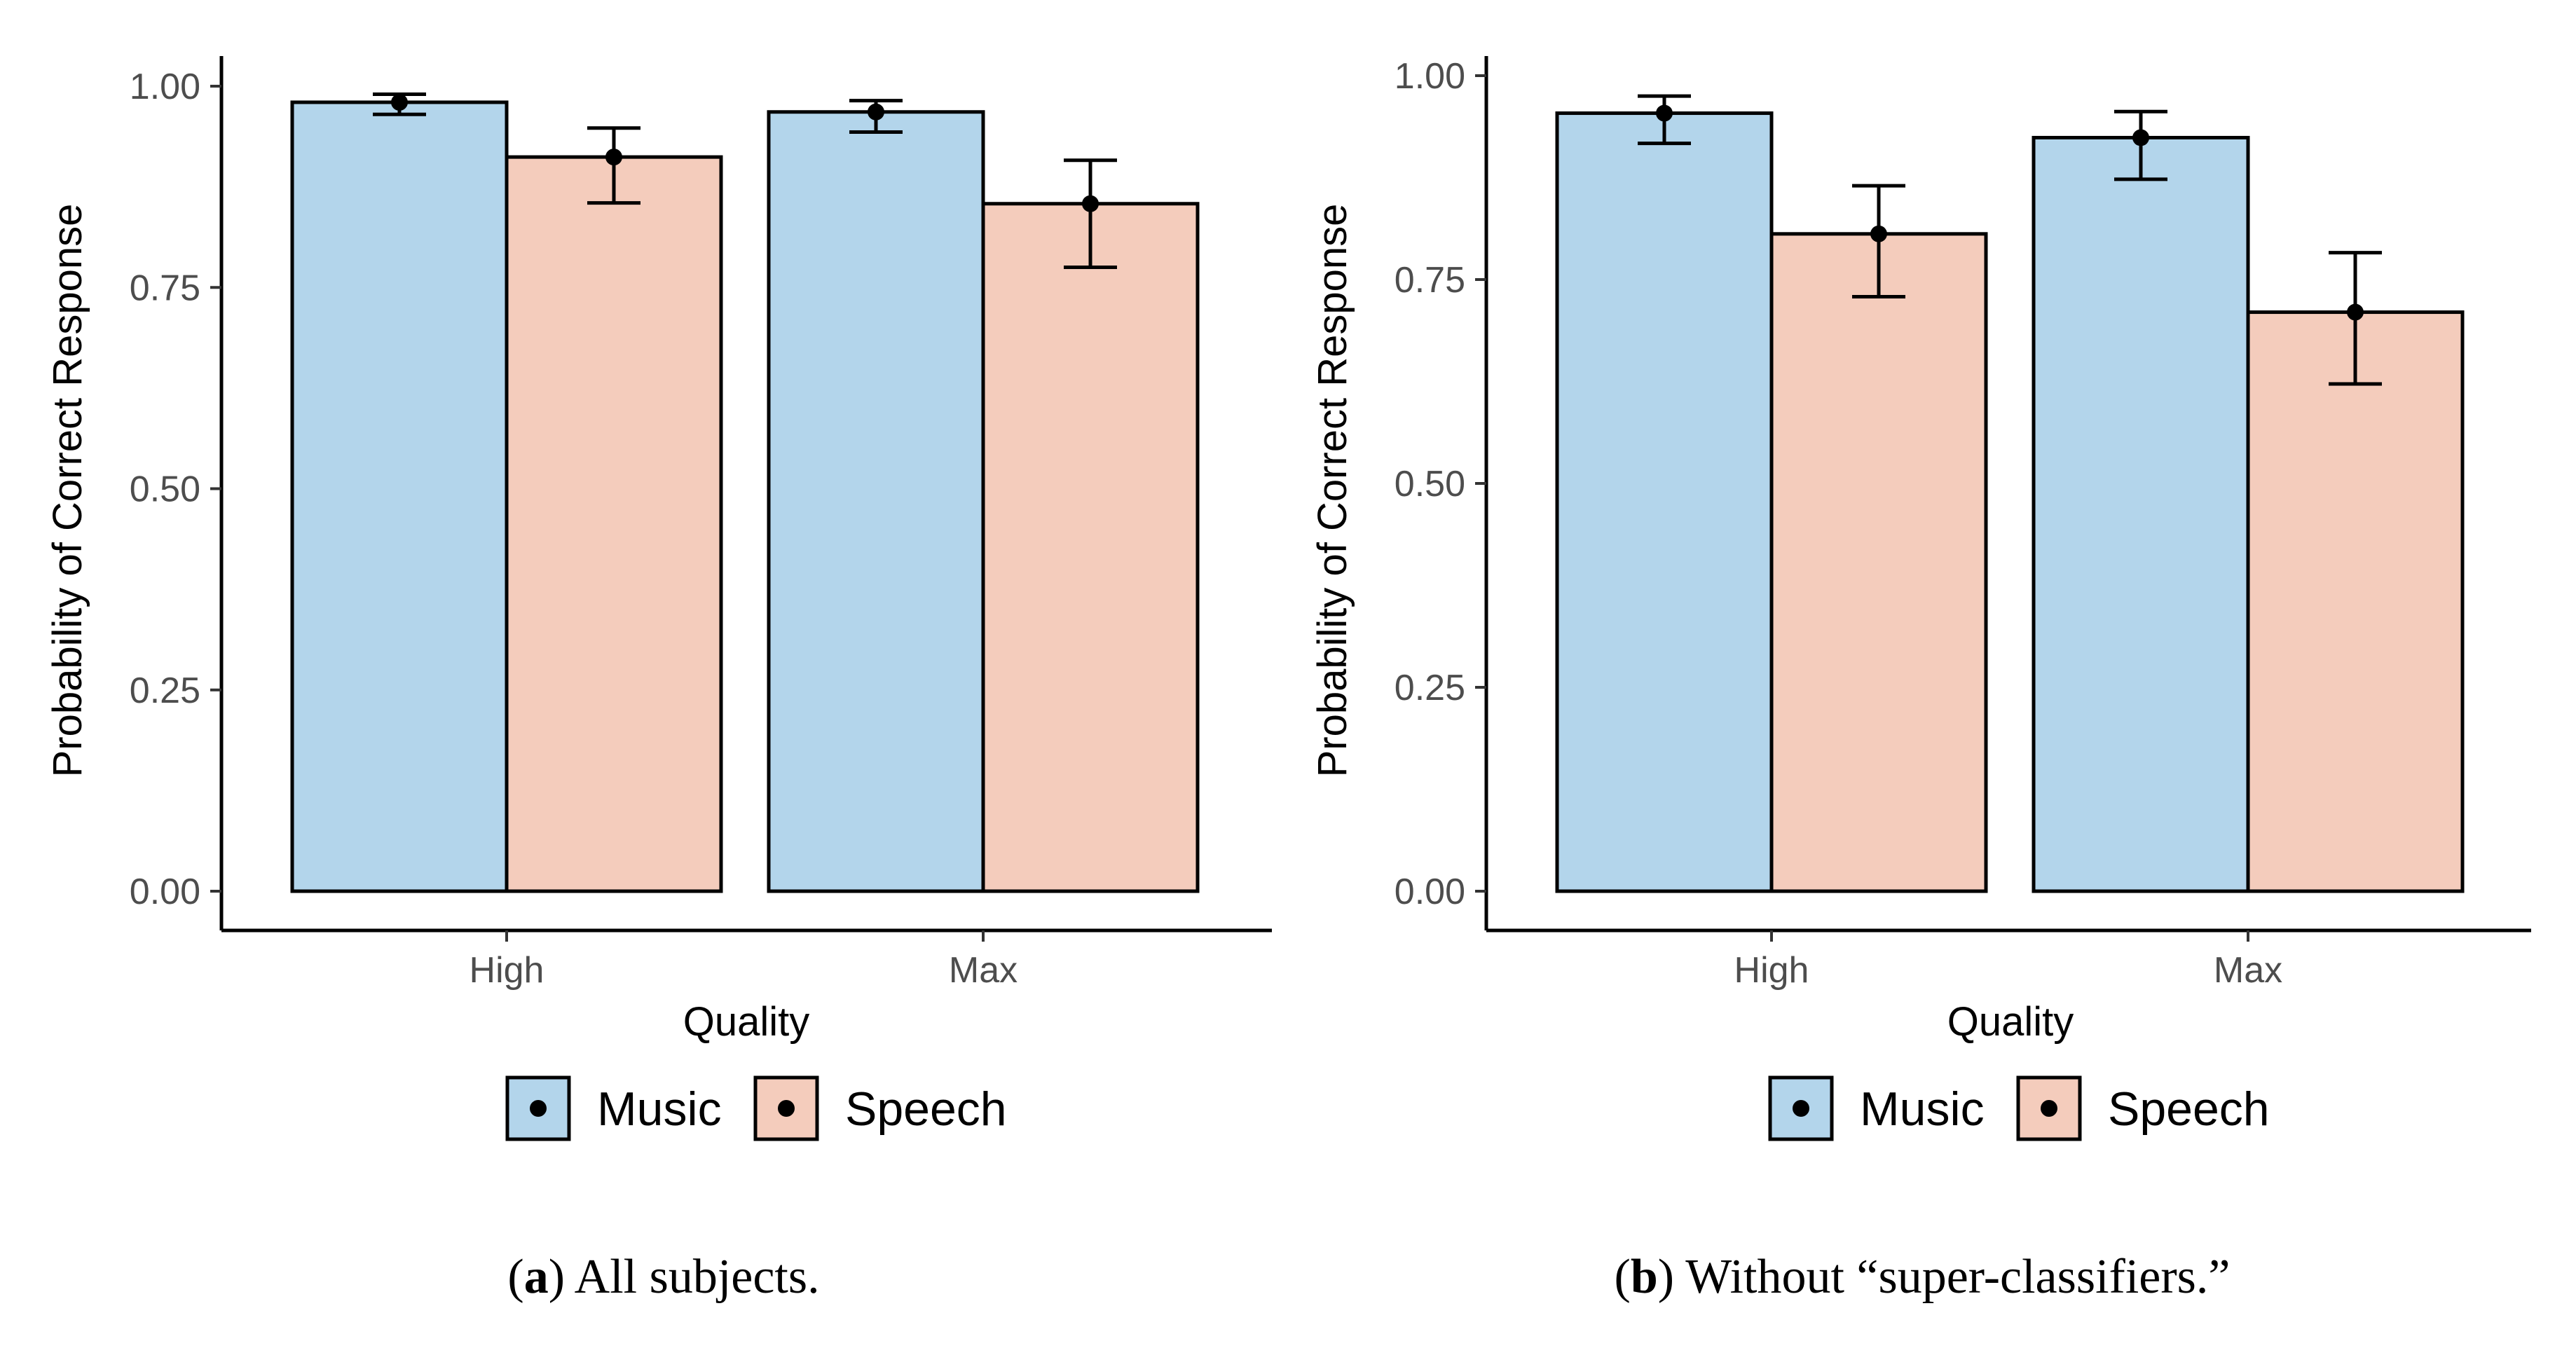  What do you see at coordinates (693, 1277) in the screenshot?
I see `caption-a-text: All subjects.` at bounding box center [693, 1277].